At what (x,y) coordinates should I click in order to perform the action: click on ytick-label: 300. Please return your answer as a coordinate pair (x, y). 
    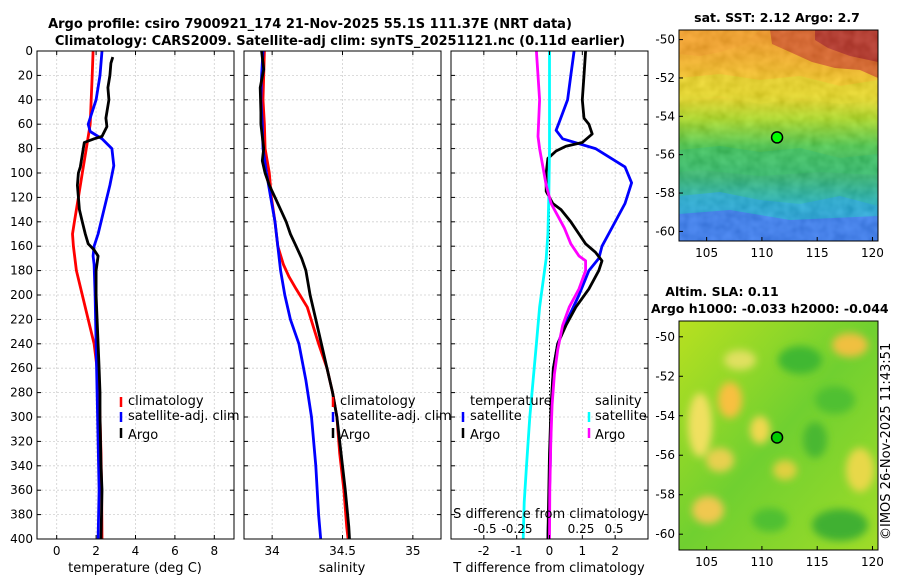
    Looking at the image, I should click on (21, 417).